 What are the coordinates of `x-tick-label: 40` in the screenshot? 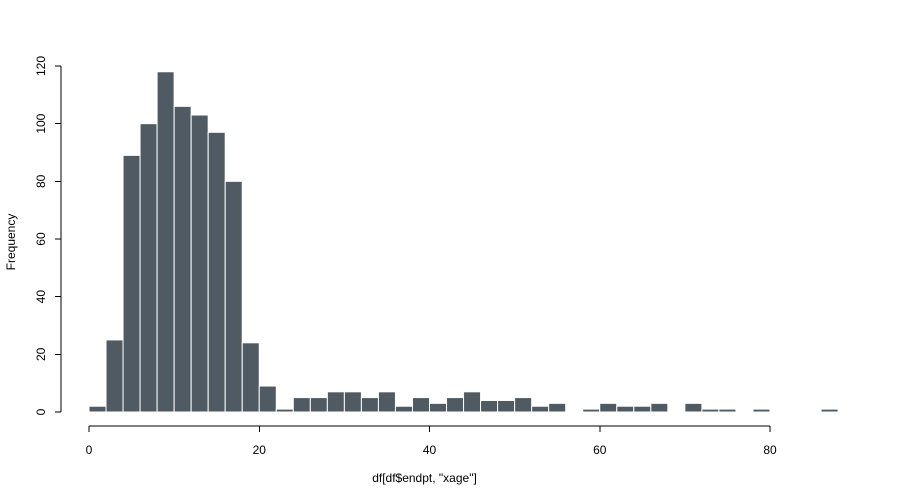 It's located at (430, 450).